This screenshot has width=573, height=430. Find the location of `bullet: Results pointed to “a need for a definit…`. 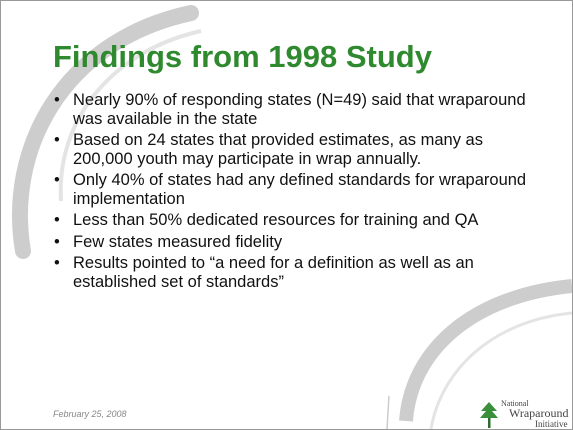

bullet: Results pointed to “a need for a definit… is located at coordinates (296, 272).